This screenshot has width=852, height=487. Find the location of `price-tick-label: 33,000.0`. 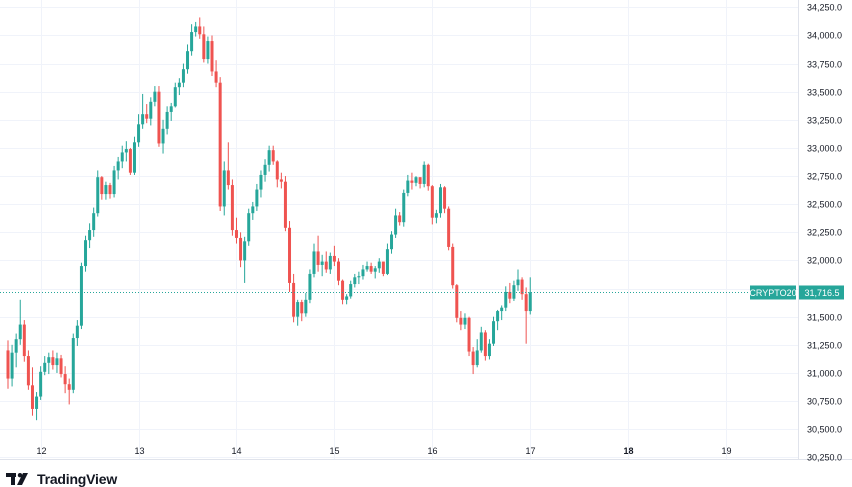

price-tick-label: 33,000.0 is located at coordinates (824, 149).